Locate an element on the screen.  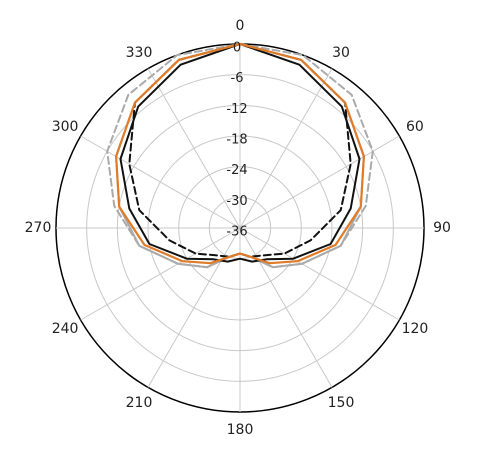
radial-tick-label: 0 is located at coordinates (237, 48).